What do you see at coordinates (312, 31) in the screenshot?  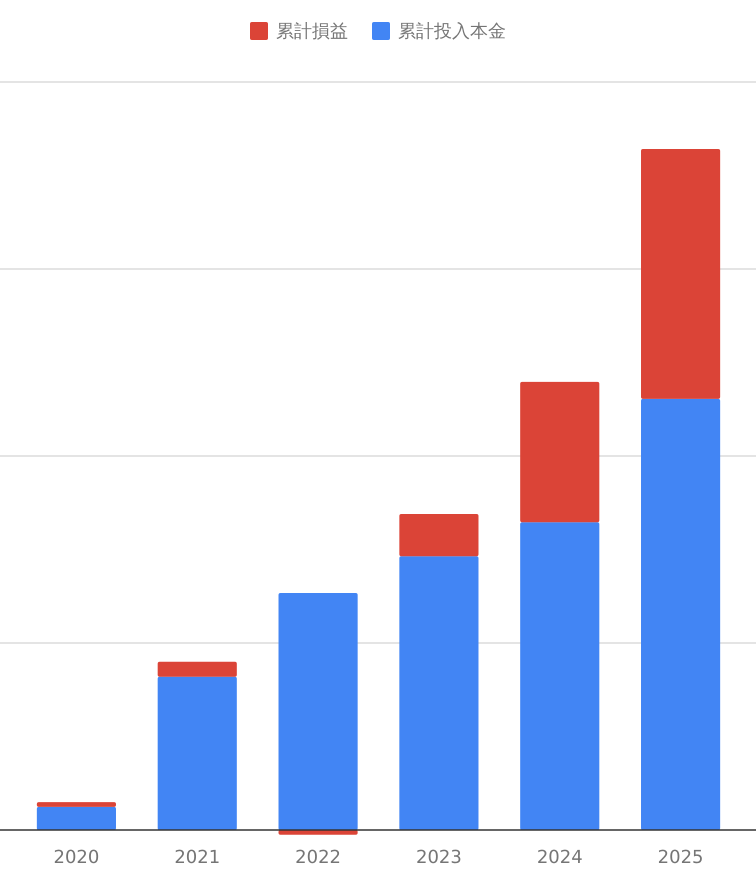 I see `legend-label: 累計損益` at bounding box center [312, 31].